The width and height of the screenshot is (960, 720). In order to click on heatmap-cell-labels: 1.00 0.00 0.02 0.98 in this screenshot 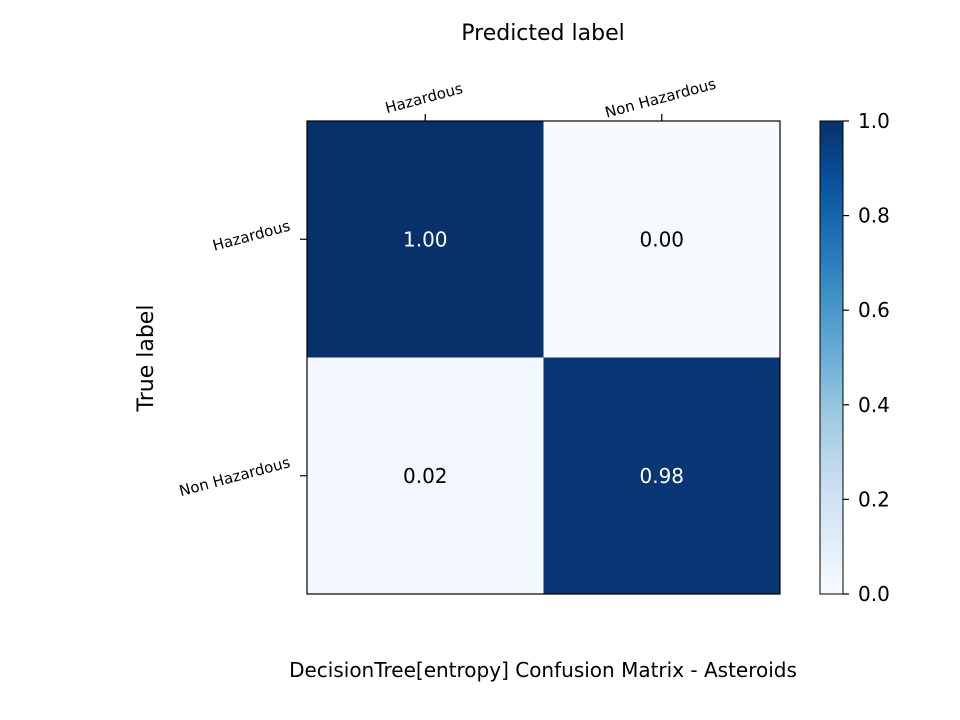, I will do `click(543, 357)`.